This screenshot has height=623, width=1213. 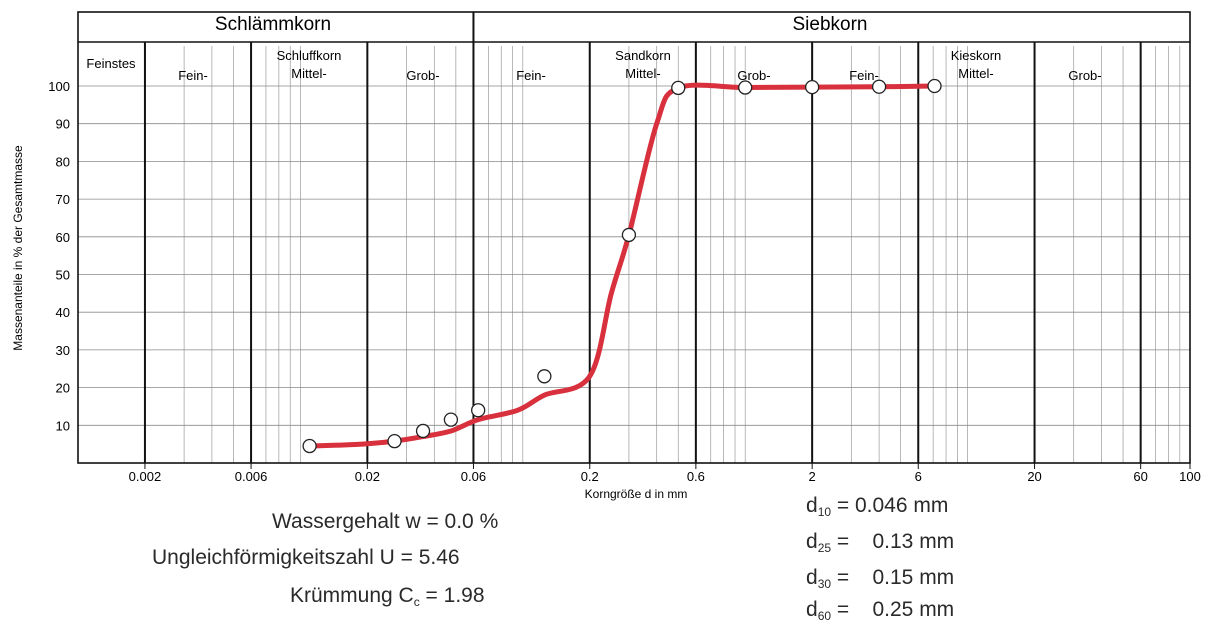 What do you see at coordinates (880, 542) in the screenshot?
I see `d25-value: d25 = 0.13 mm` at bounding box center [880, 542].